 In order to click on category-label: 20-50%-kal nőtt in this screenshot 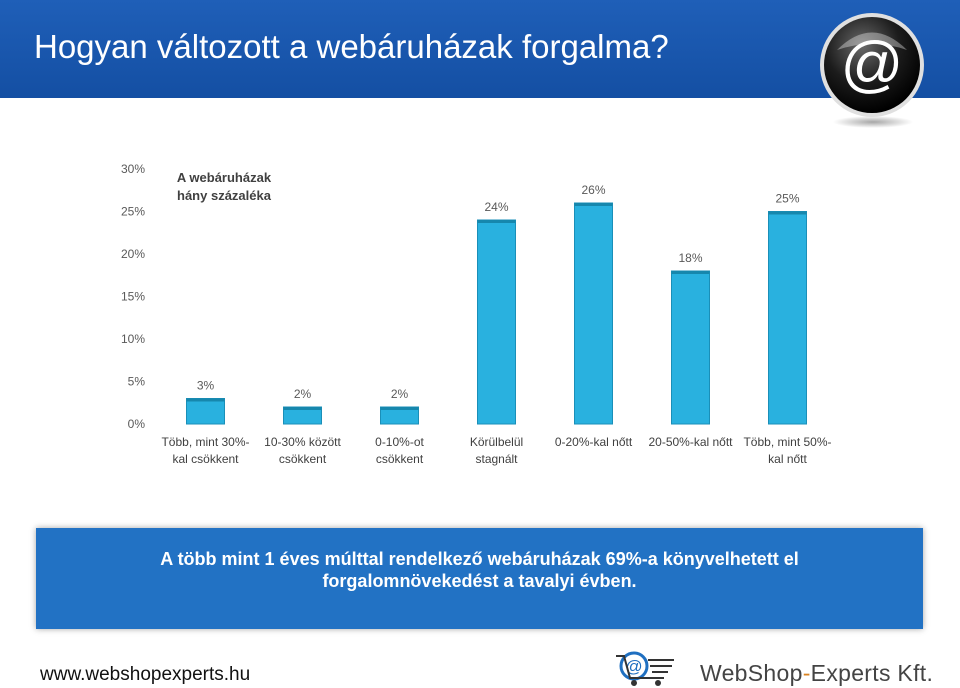, I will do `click(690, 442)`.